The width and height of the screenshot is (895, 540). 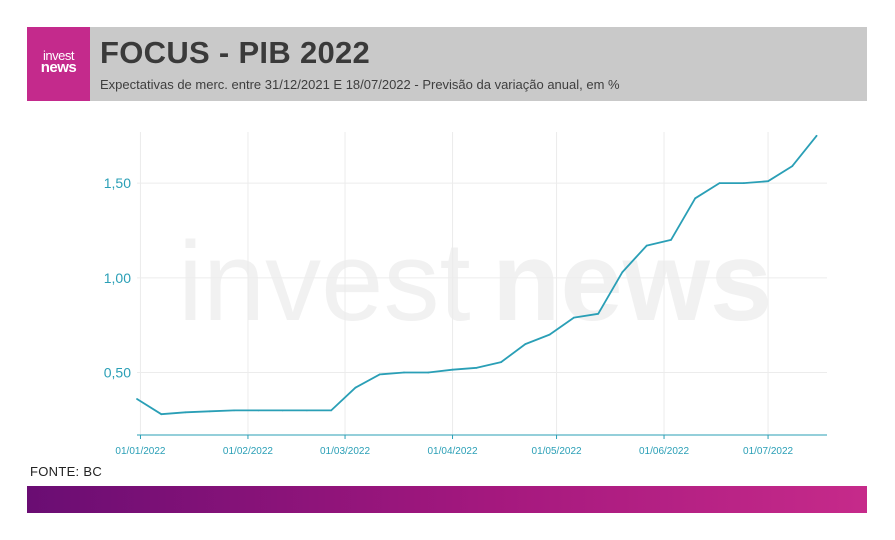 I want to click on watermark-part2: news, so click(x=632, y=281).